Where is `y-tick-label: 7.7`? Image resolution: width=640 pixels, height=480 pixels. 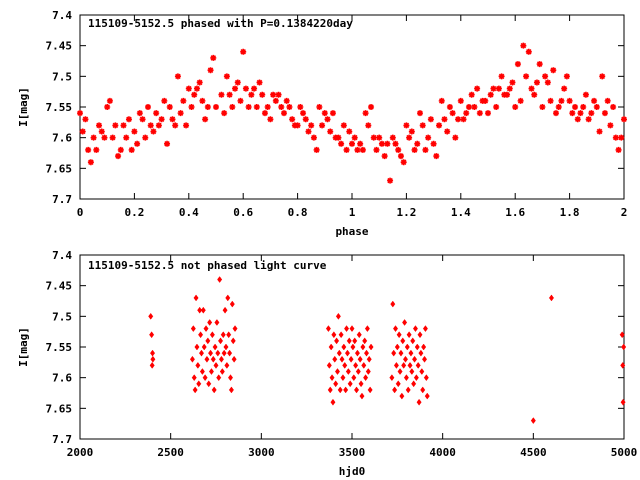
y-tick-label: 7.7 is located at coordinates (62, 199).